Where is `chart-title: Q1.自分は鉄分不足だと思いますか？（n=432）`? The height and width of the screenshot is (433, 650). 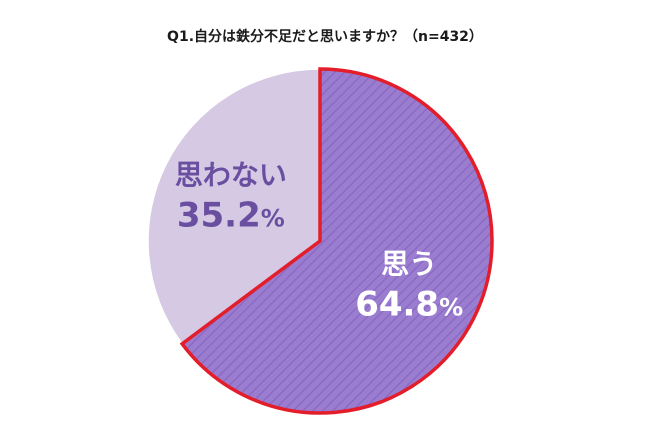
chart-title: Q1.自分は鉄分不足だと思いますか？（n=432） is located at coordinates (325, 37).